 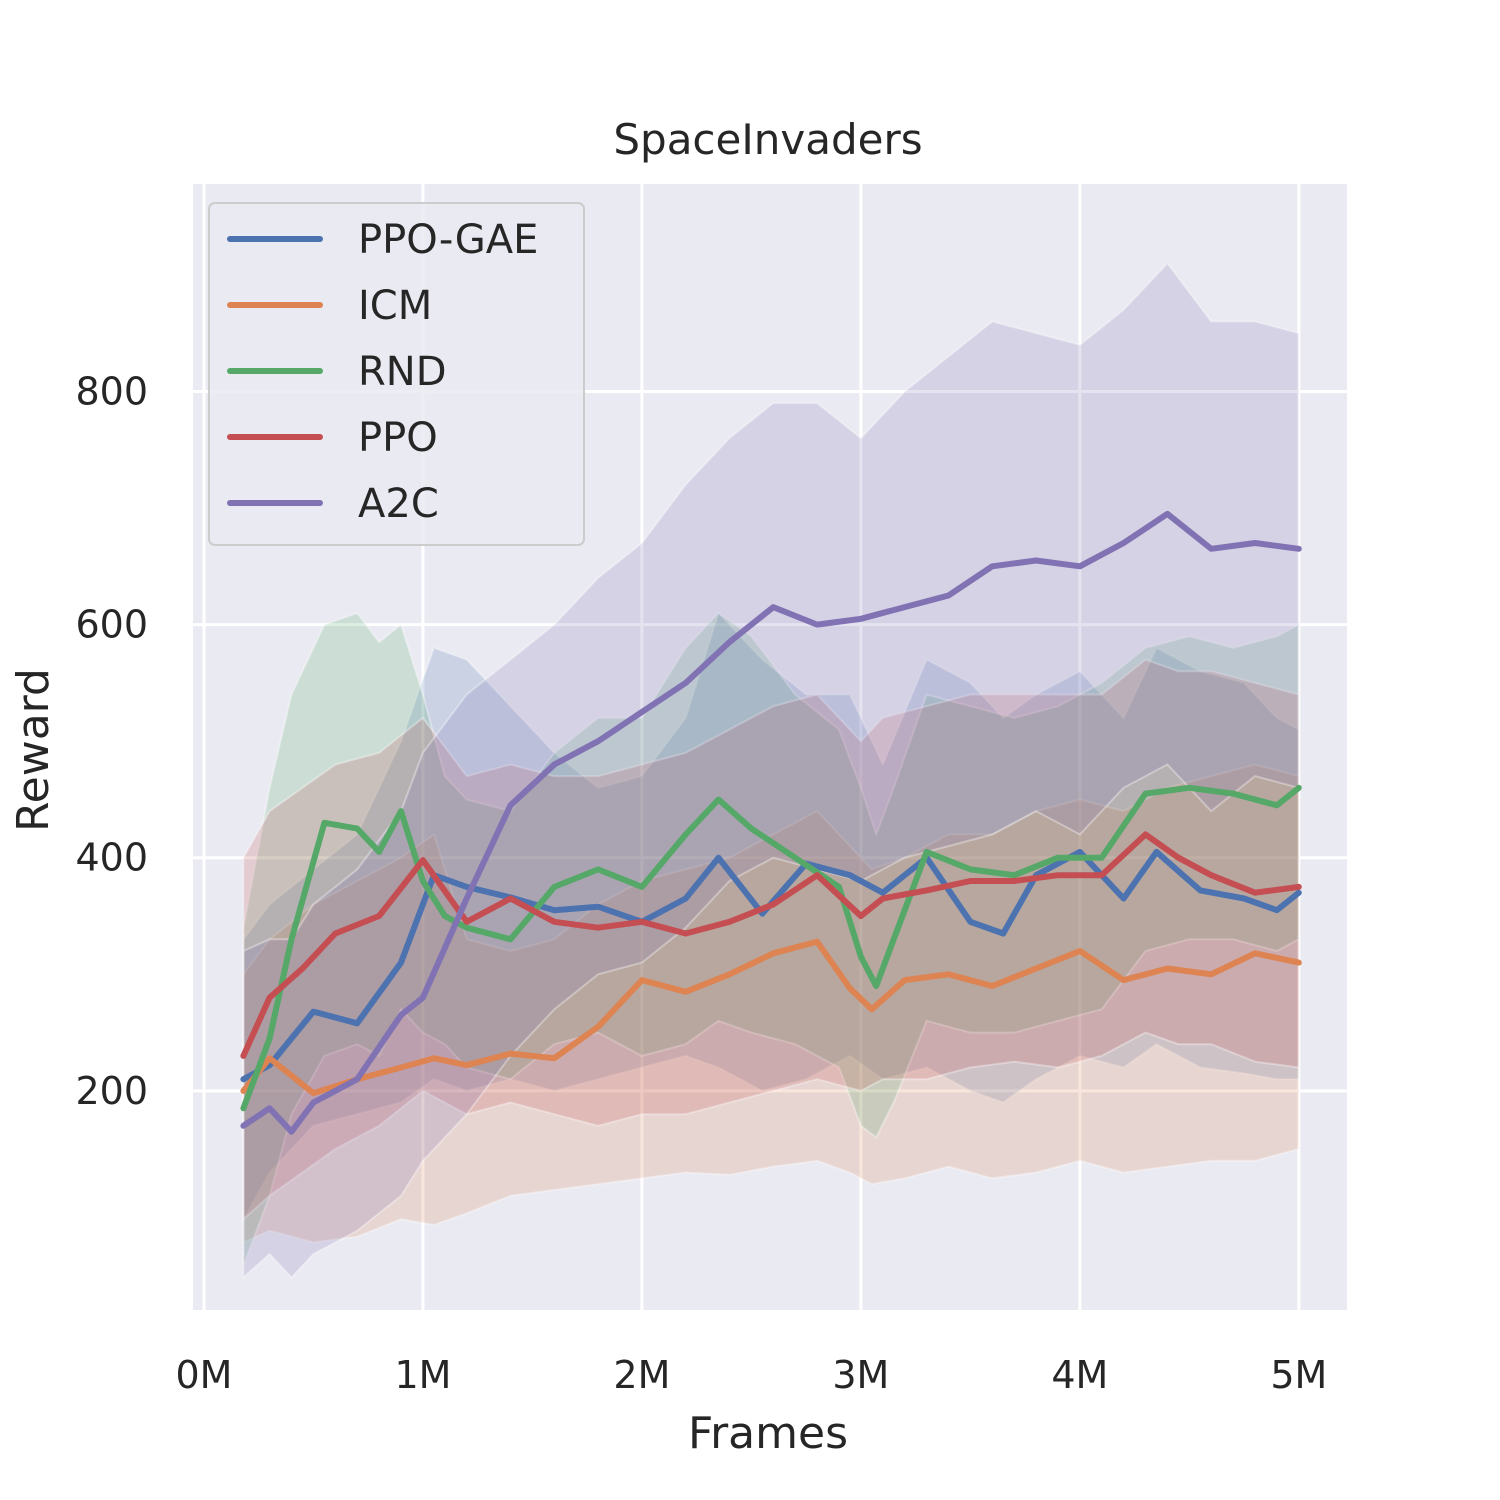 What do you see at coordinates (333, 504) in the screenshot?
I see `legend-item-a2c: A2C` at bounding box center [333, 504].